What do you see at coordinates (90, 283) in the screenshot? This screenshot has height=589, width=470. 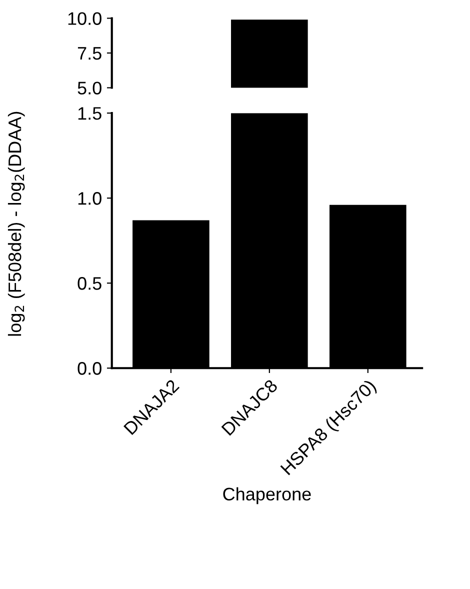 I see `y-tick-label: 0.5` at bounding box center [90, 283].